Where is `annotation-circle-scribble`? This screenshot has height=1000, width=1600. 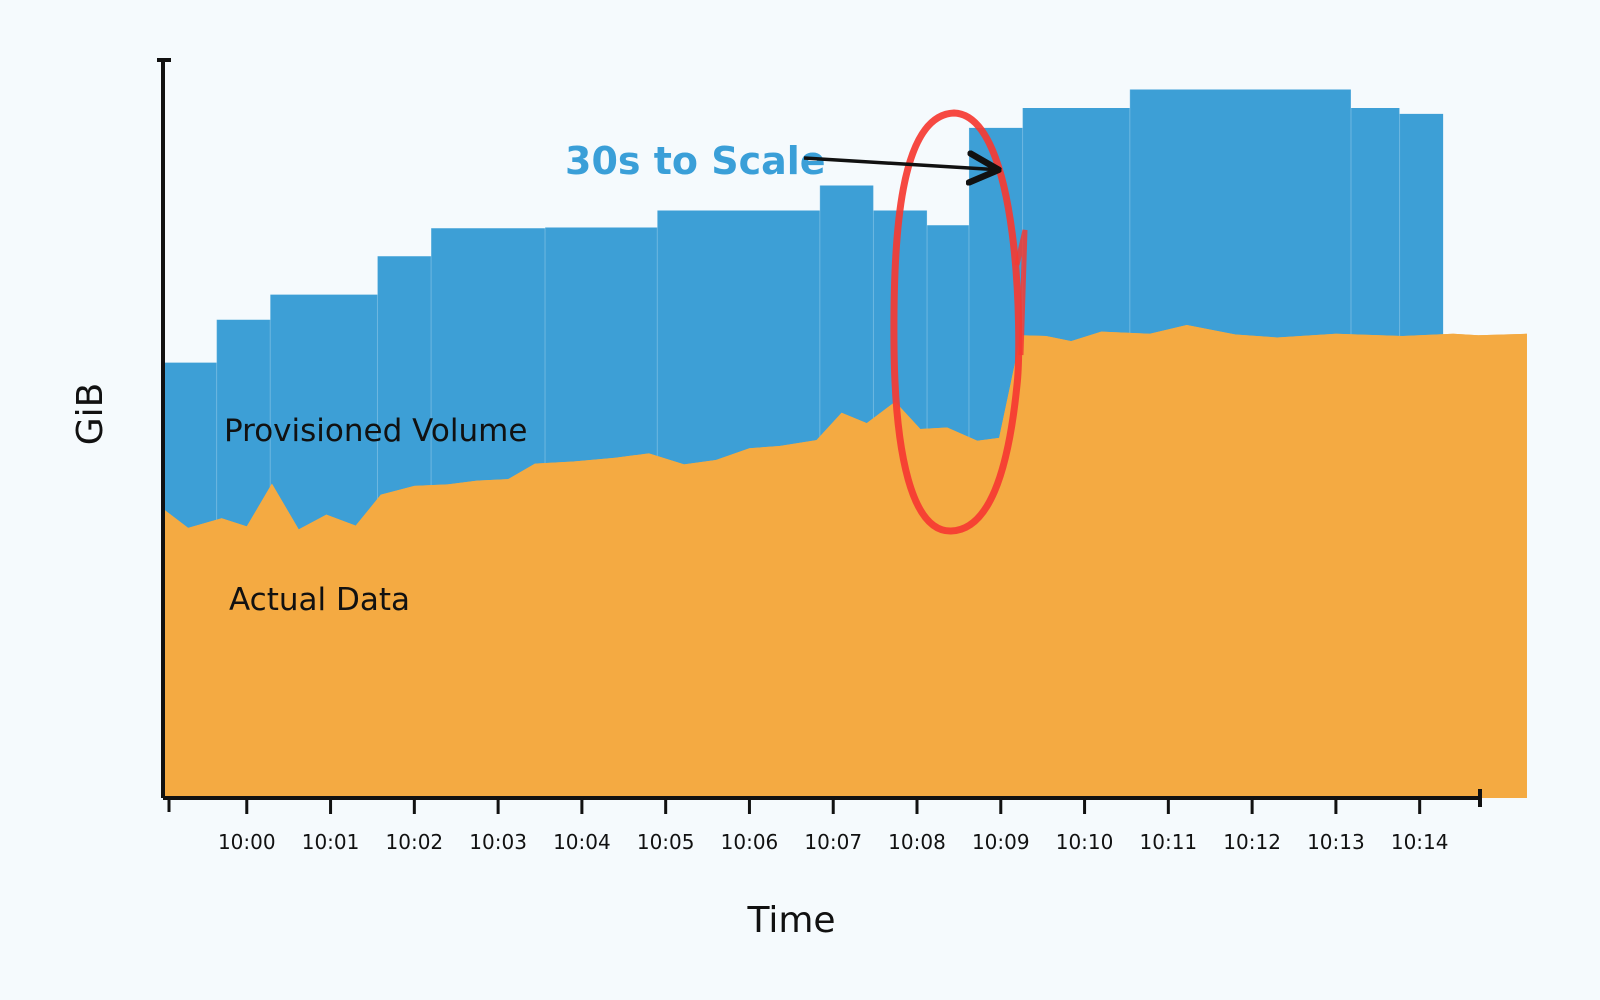
annotation-circle-scribble is located at coordinates (1021, 292).